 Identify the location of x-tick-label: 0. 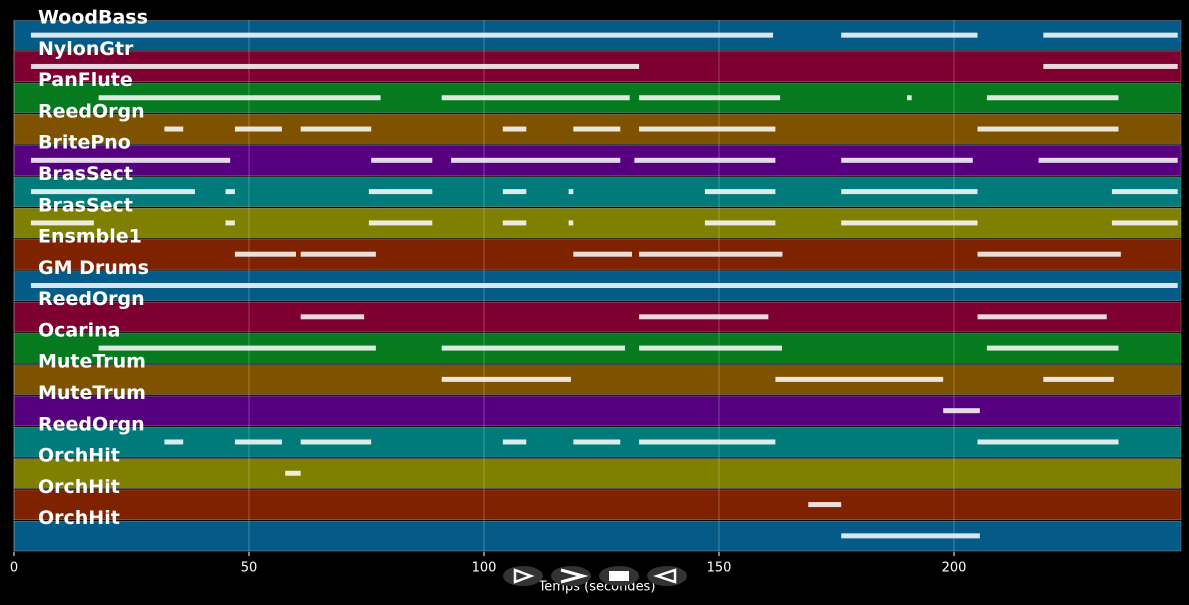
(14, 568).